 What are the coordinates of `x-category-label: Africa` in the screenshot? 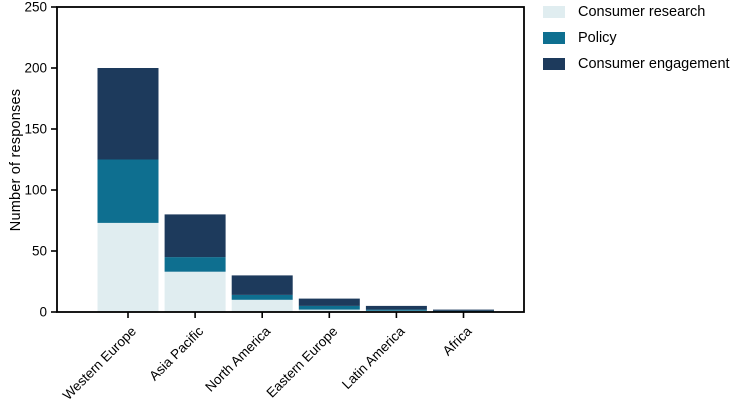 It's located at (457, 340).